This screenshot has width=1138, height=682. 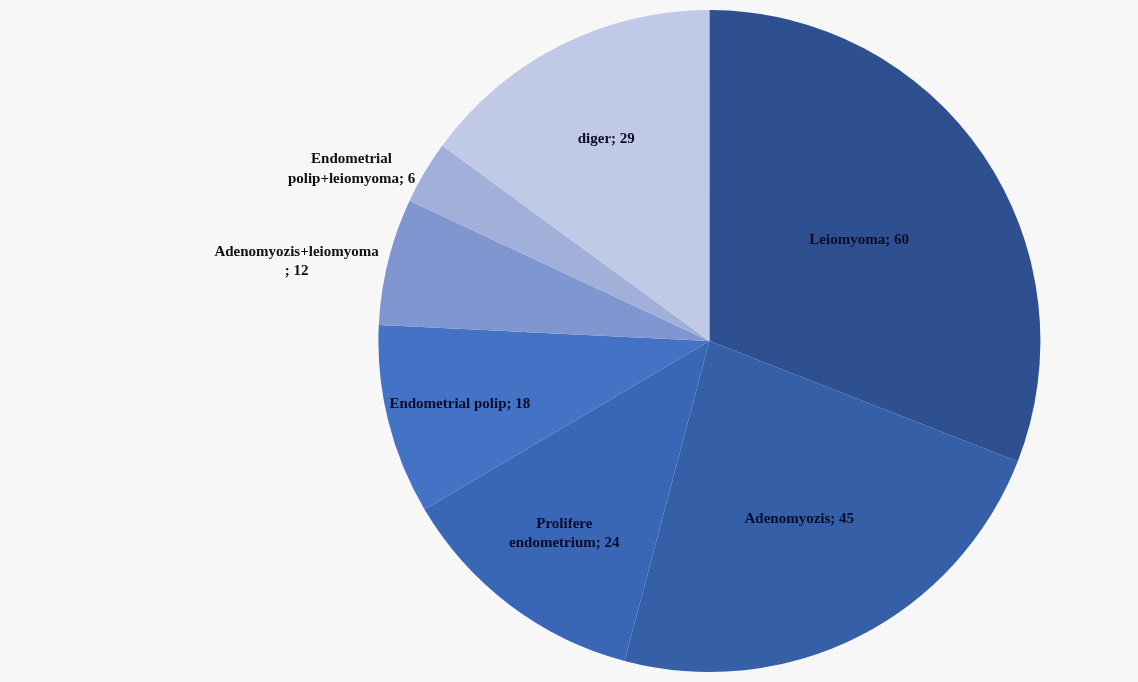 What do you see at coordinates (565, 532) in the screenshot?
I see `slice-label: Prolifere endometrium; 24` at bounding box center [565, 532].